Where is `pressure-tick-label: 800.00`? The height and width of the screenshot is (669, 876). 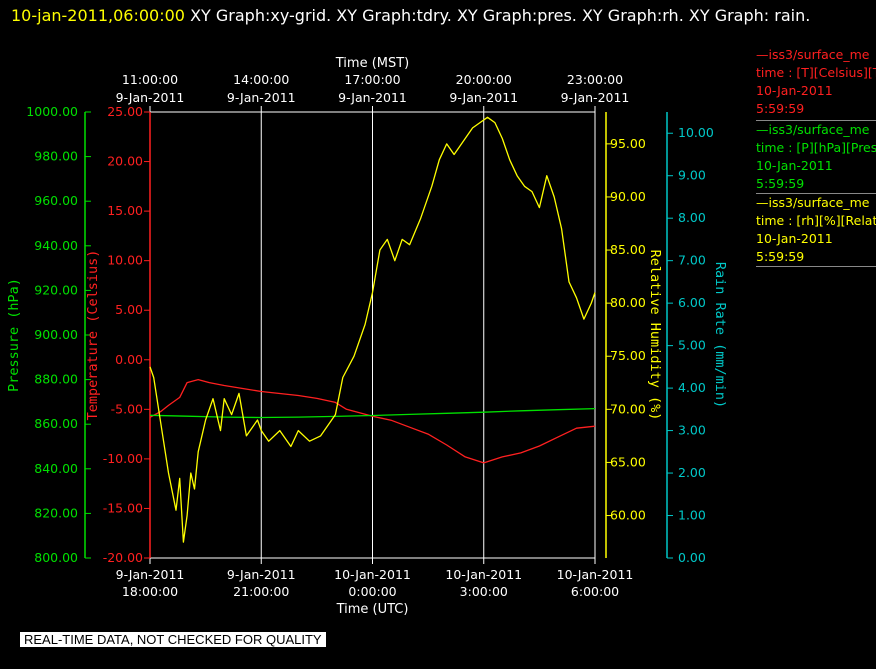 pressure-tick-label: 800.00 is located at coordinates (56, 557).